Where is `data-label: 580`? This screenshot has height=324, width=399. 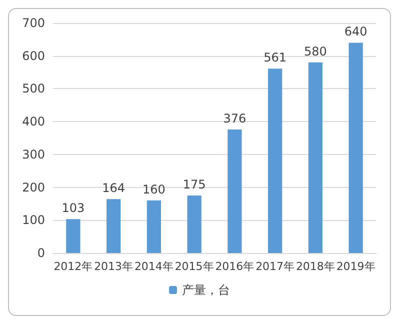
data-label: 580 is located at coordinates (315, 51).